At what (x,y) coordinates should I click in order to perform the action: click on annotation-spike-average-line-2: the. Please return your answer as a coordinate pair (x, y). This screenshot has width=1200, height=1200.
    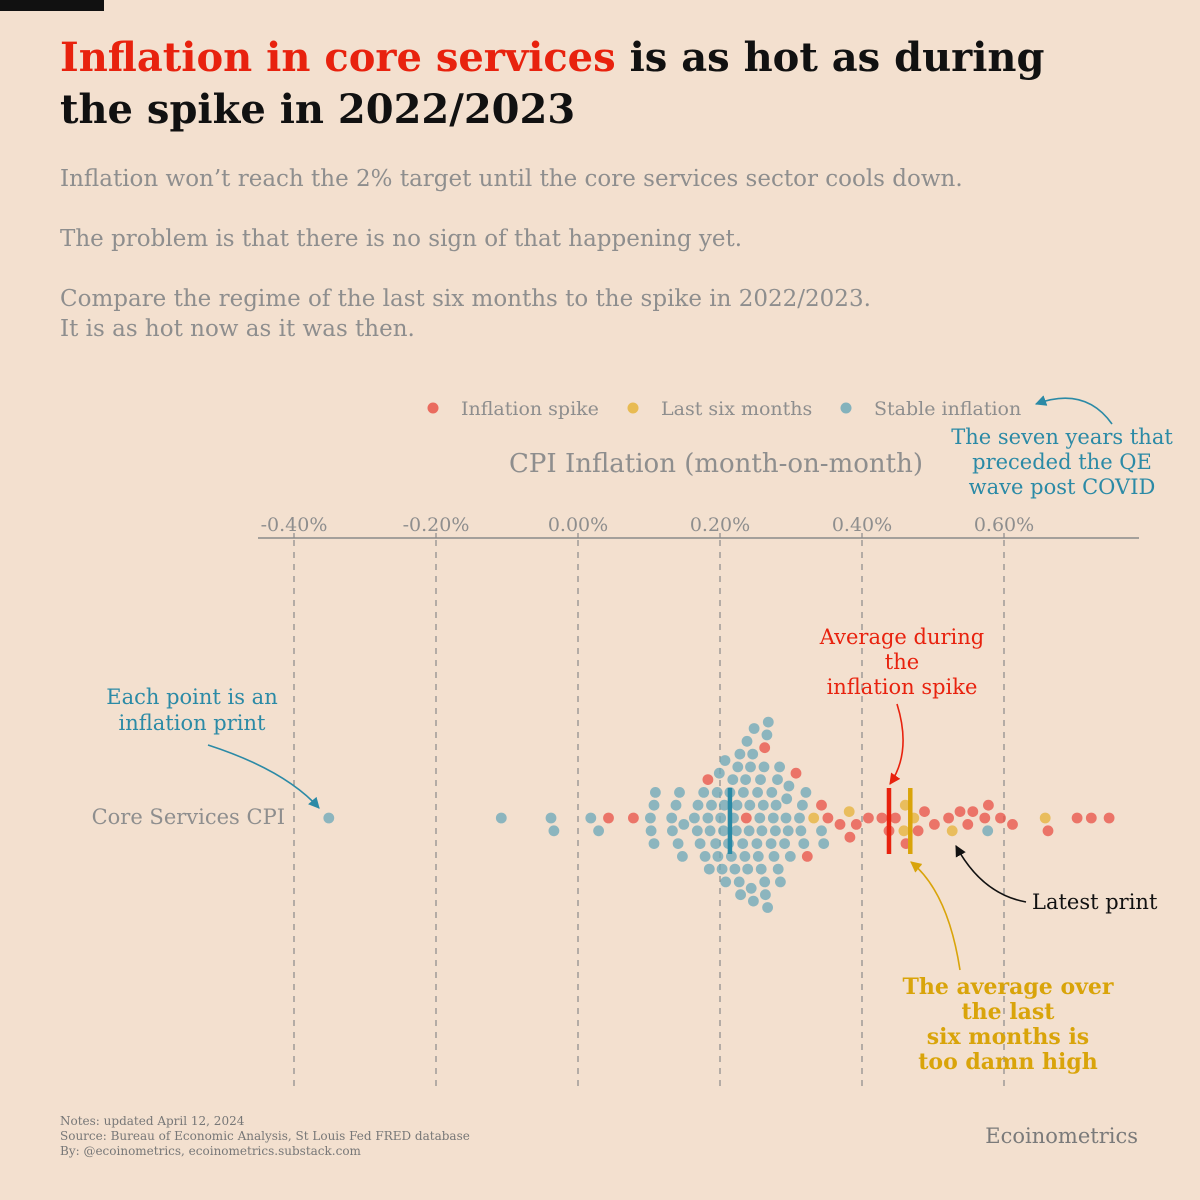
    Looking at the image, I should click on (902, 662).